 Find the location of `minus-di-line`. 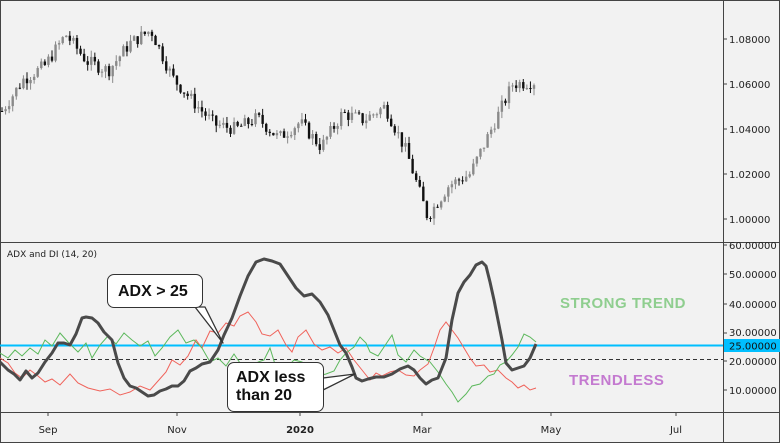

minus-di-line is located at coordinates (268, 353).